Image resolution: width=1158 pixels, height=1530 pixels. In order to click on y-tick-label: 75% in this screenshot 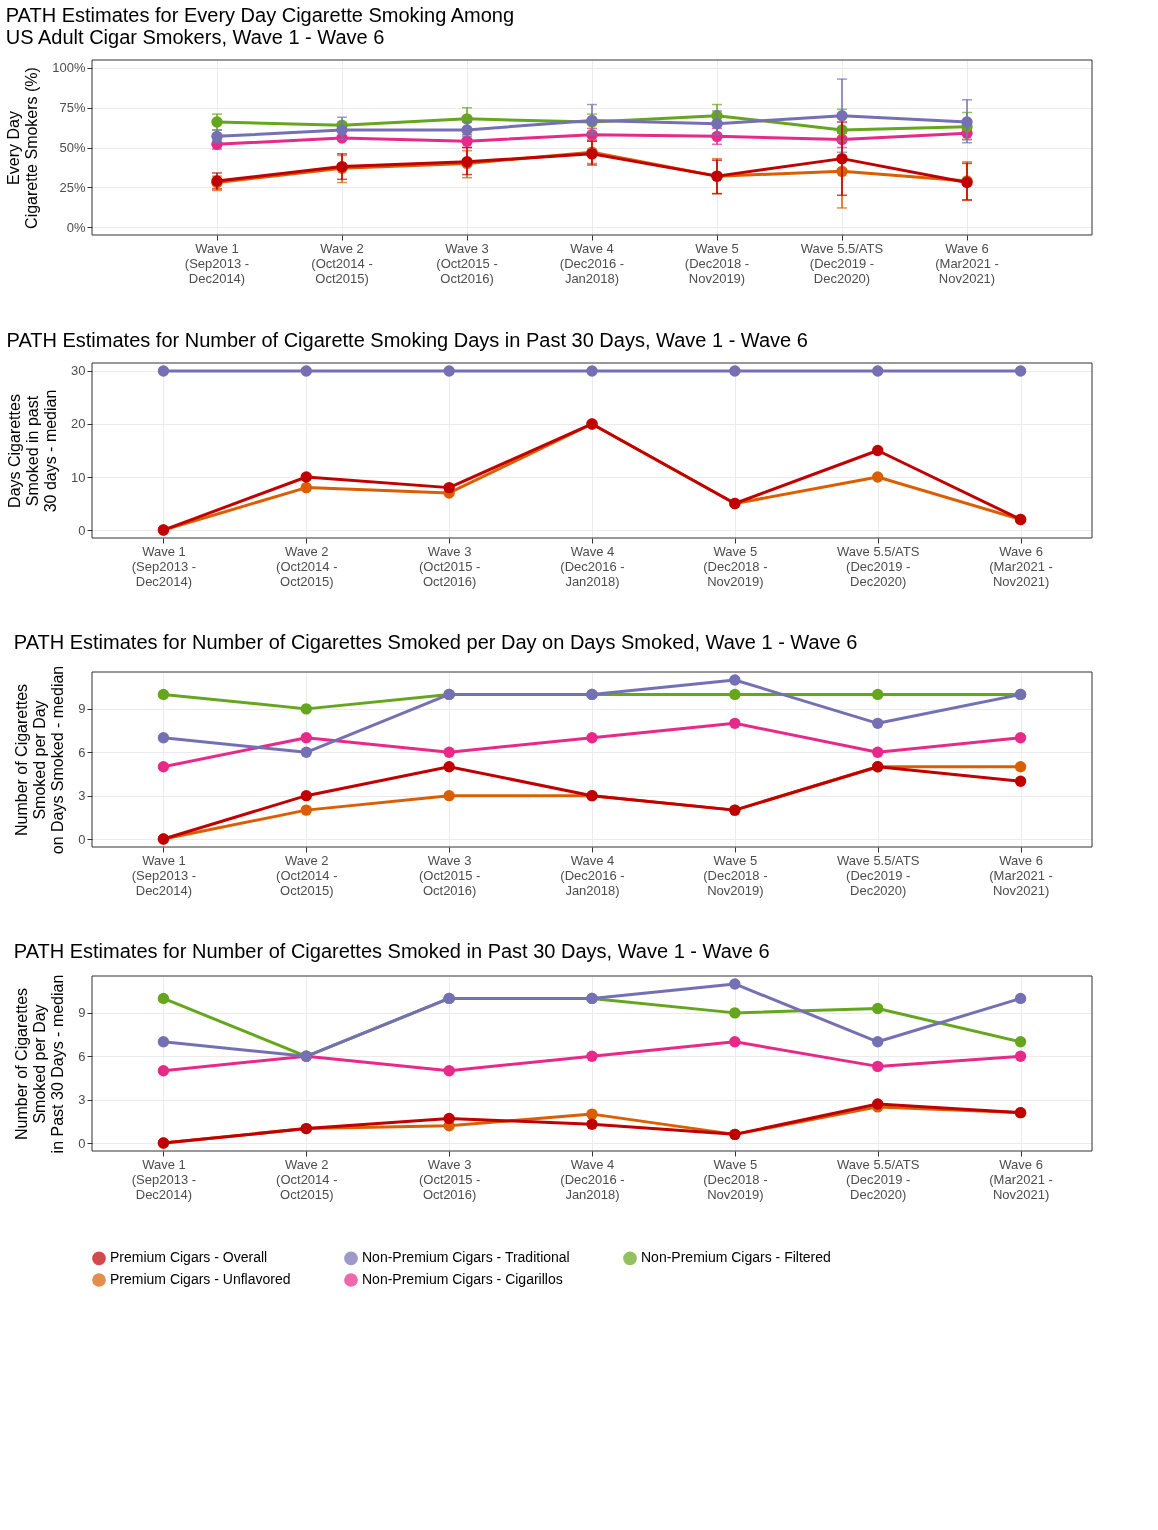, I will do `click(72, 108)`.